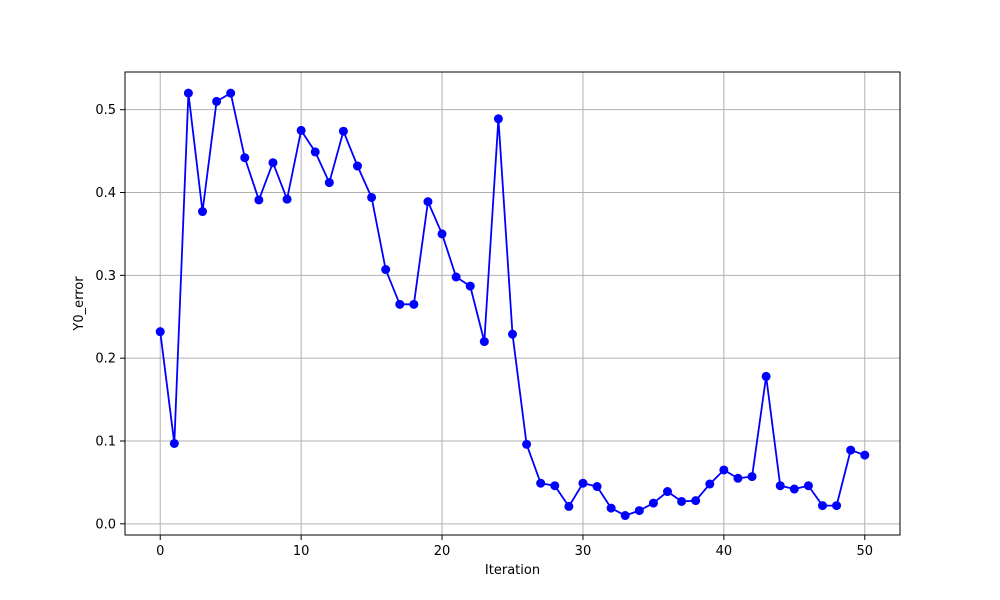 The image size is (1000, 600). I want to click on y-tick-label: 0.0, so click(105, 524).